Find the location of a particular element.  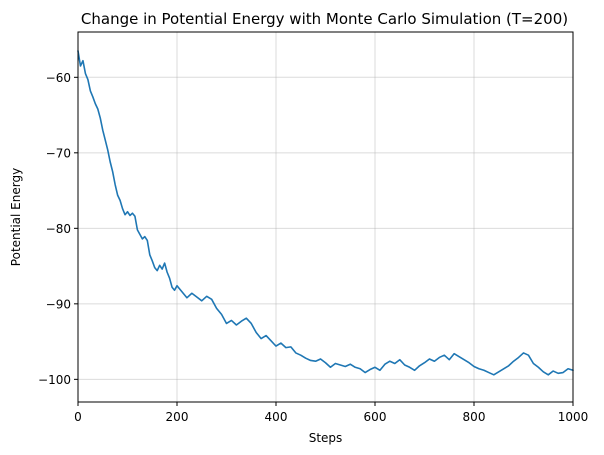

y-axis-ticks: −100 −90 −80 −70 −60 is located at coordinates (58, 229).